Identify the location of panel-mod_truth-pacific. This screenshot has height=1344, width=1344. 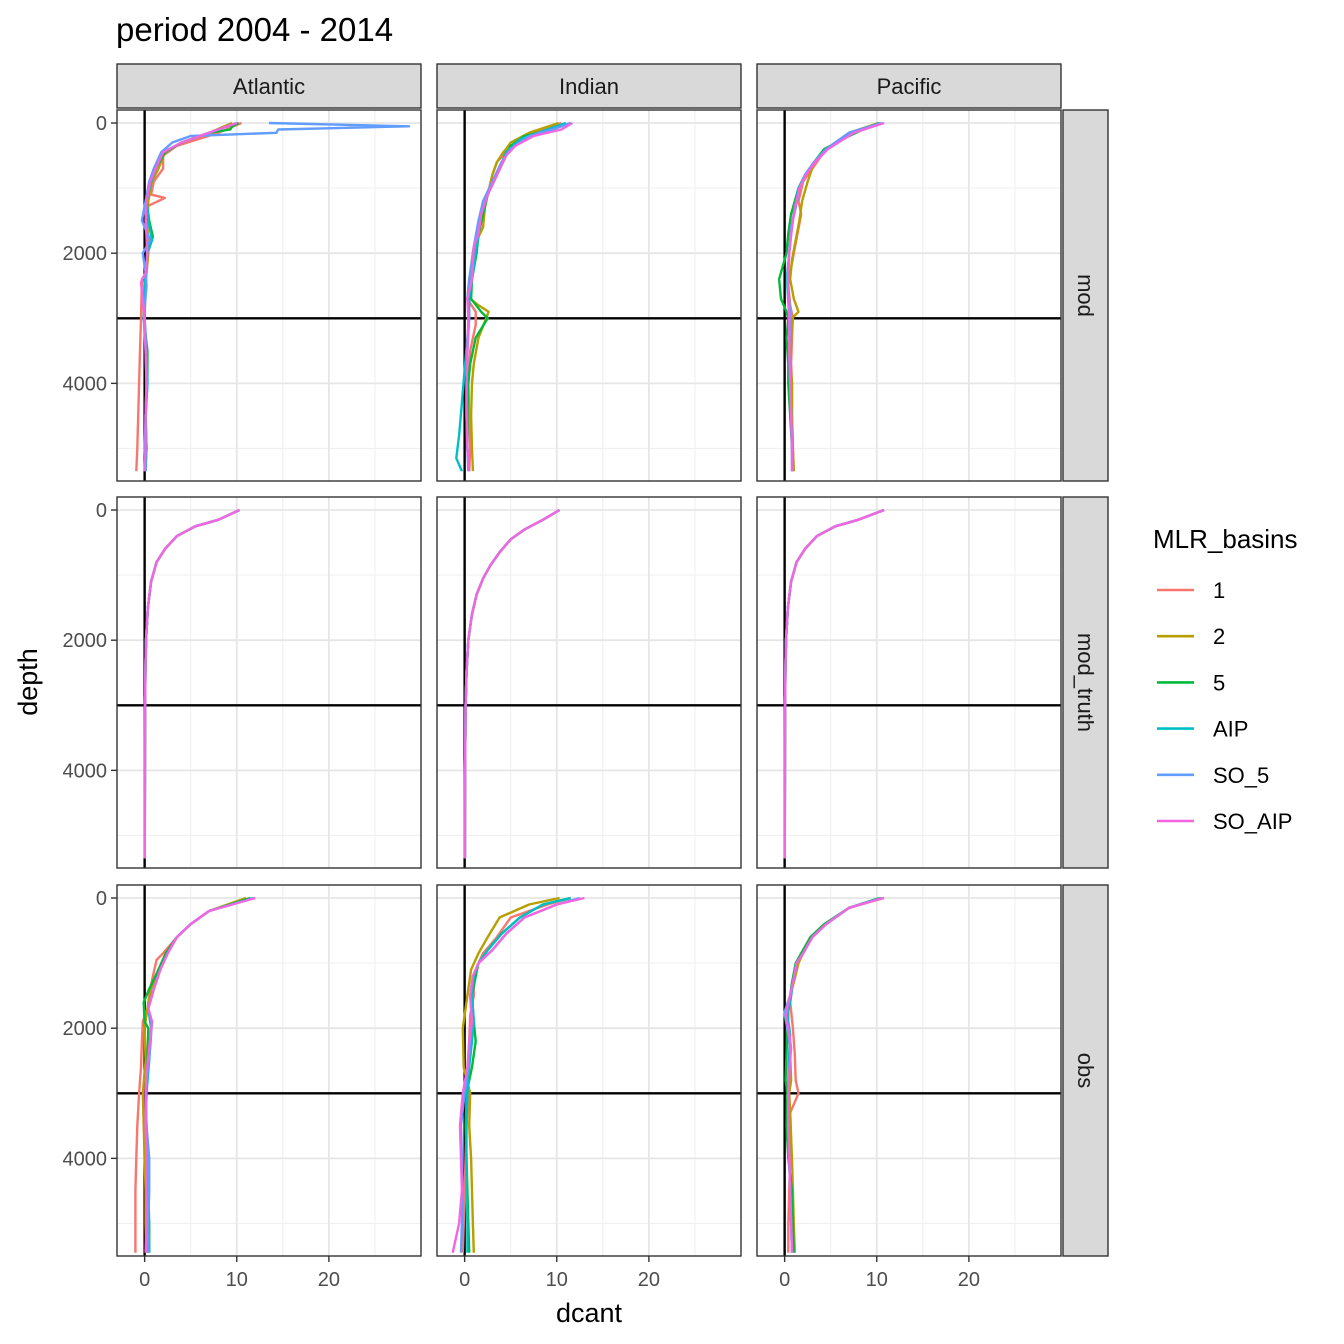
(909, 682).